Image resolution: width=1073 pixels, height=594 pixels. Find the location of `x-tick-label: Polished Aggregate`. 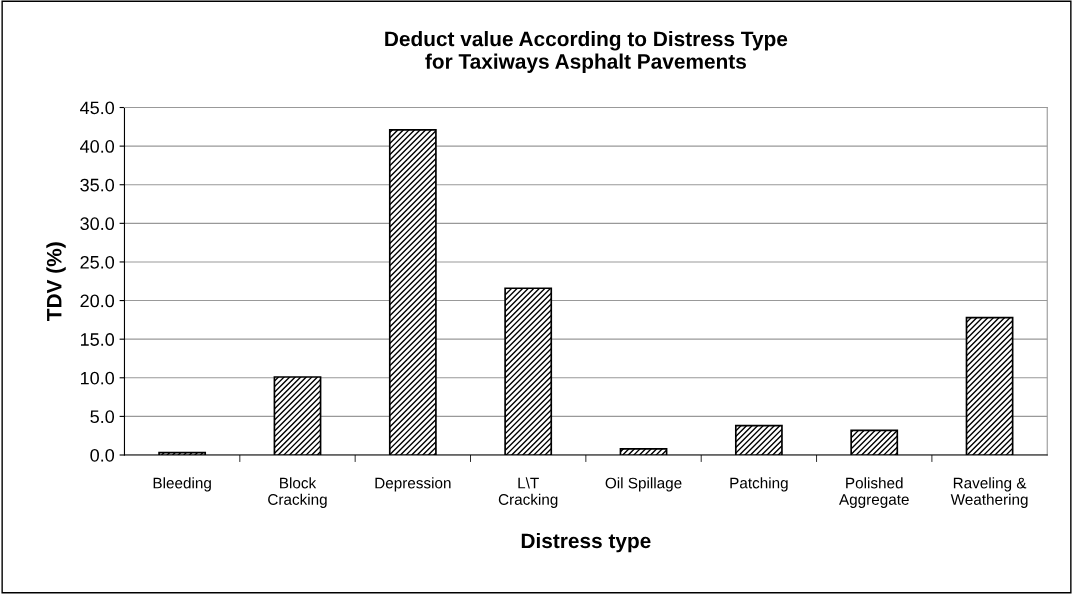

x-tick-label: Polished Aggregate is located at coordinates (874, 492).